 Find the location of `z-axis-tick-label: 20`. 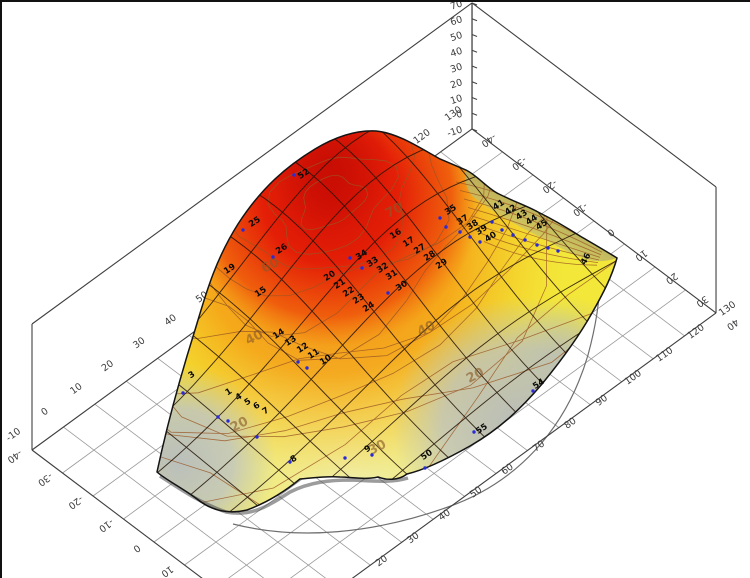

z-axis-tick-label: 20 is located at coordinates (456, 84).